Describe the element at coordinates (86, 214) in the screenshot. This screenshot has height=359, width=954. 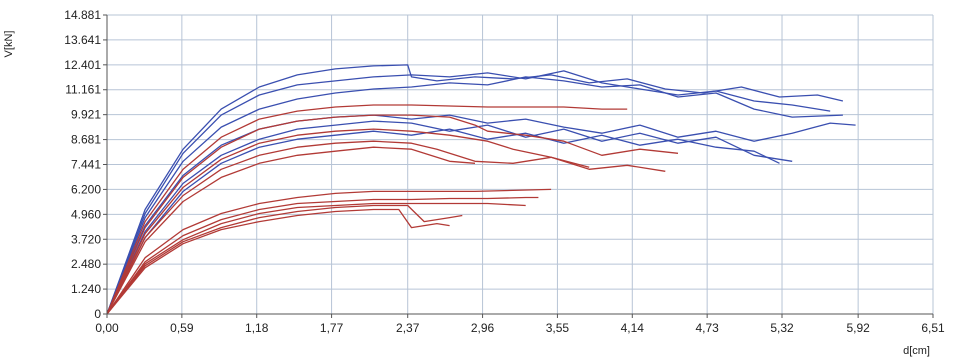
I see `y-tick-label: 4.960` at that location.